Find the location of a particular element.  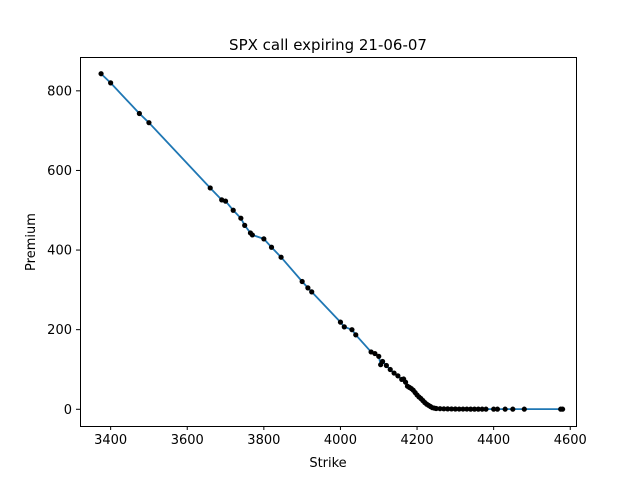

x-tick-label: 4400 is located at coordinates (493, 440).